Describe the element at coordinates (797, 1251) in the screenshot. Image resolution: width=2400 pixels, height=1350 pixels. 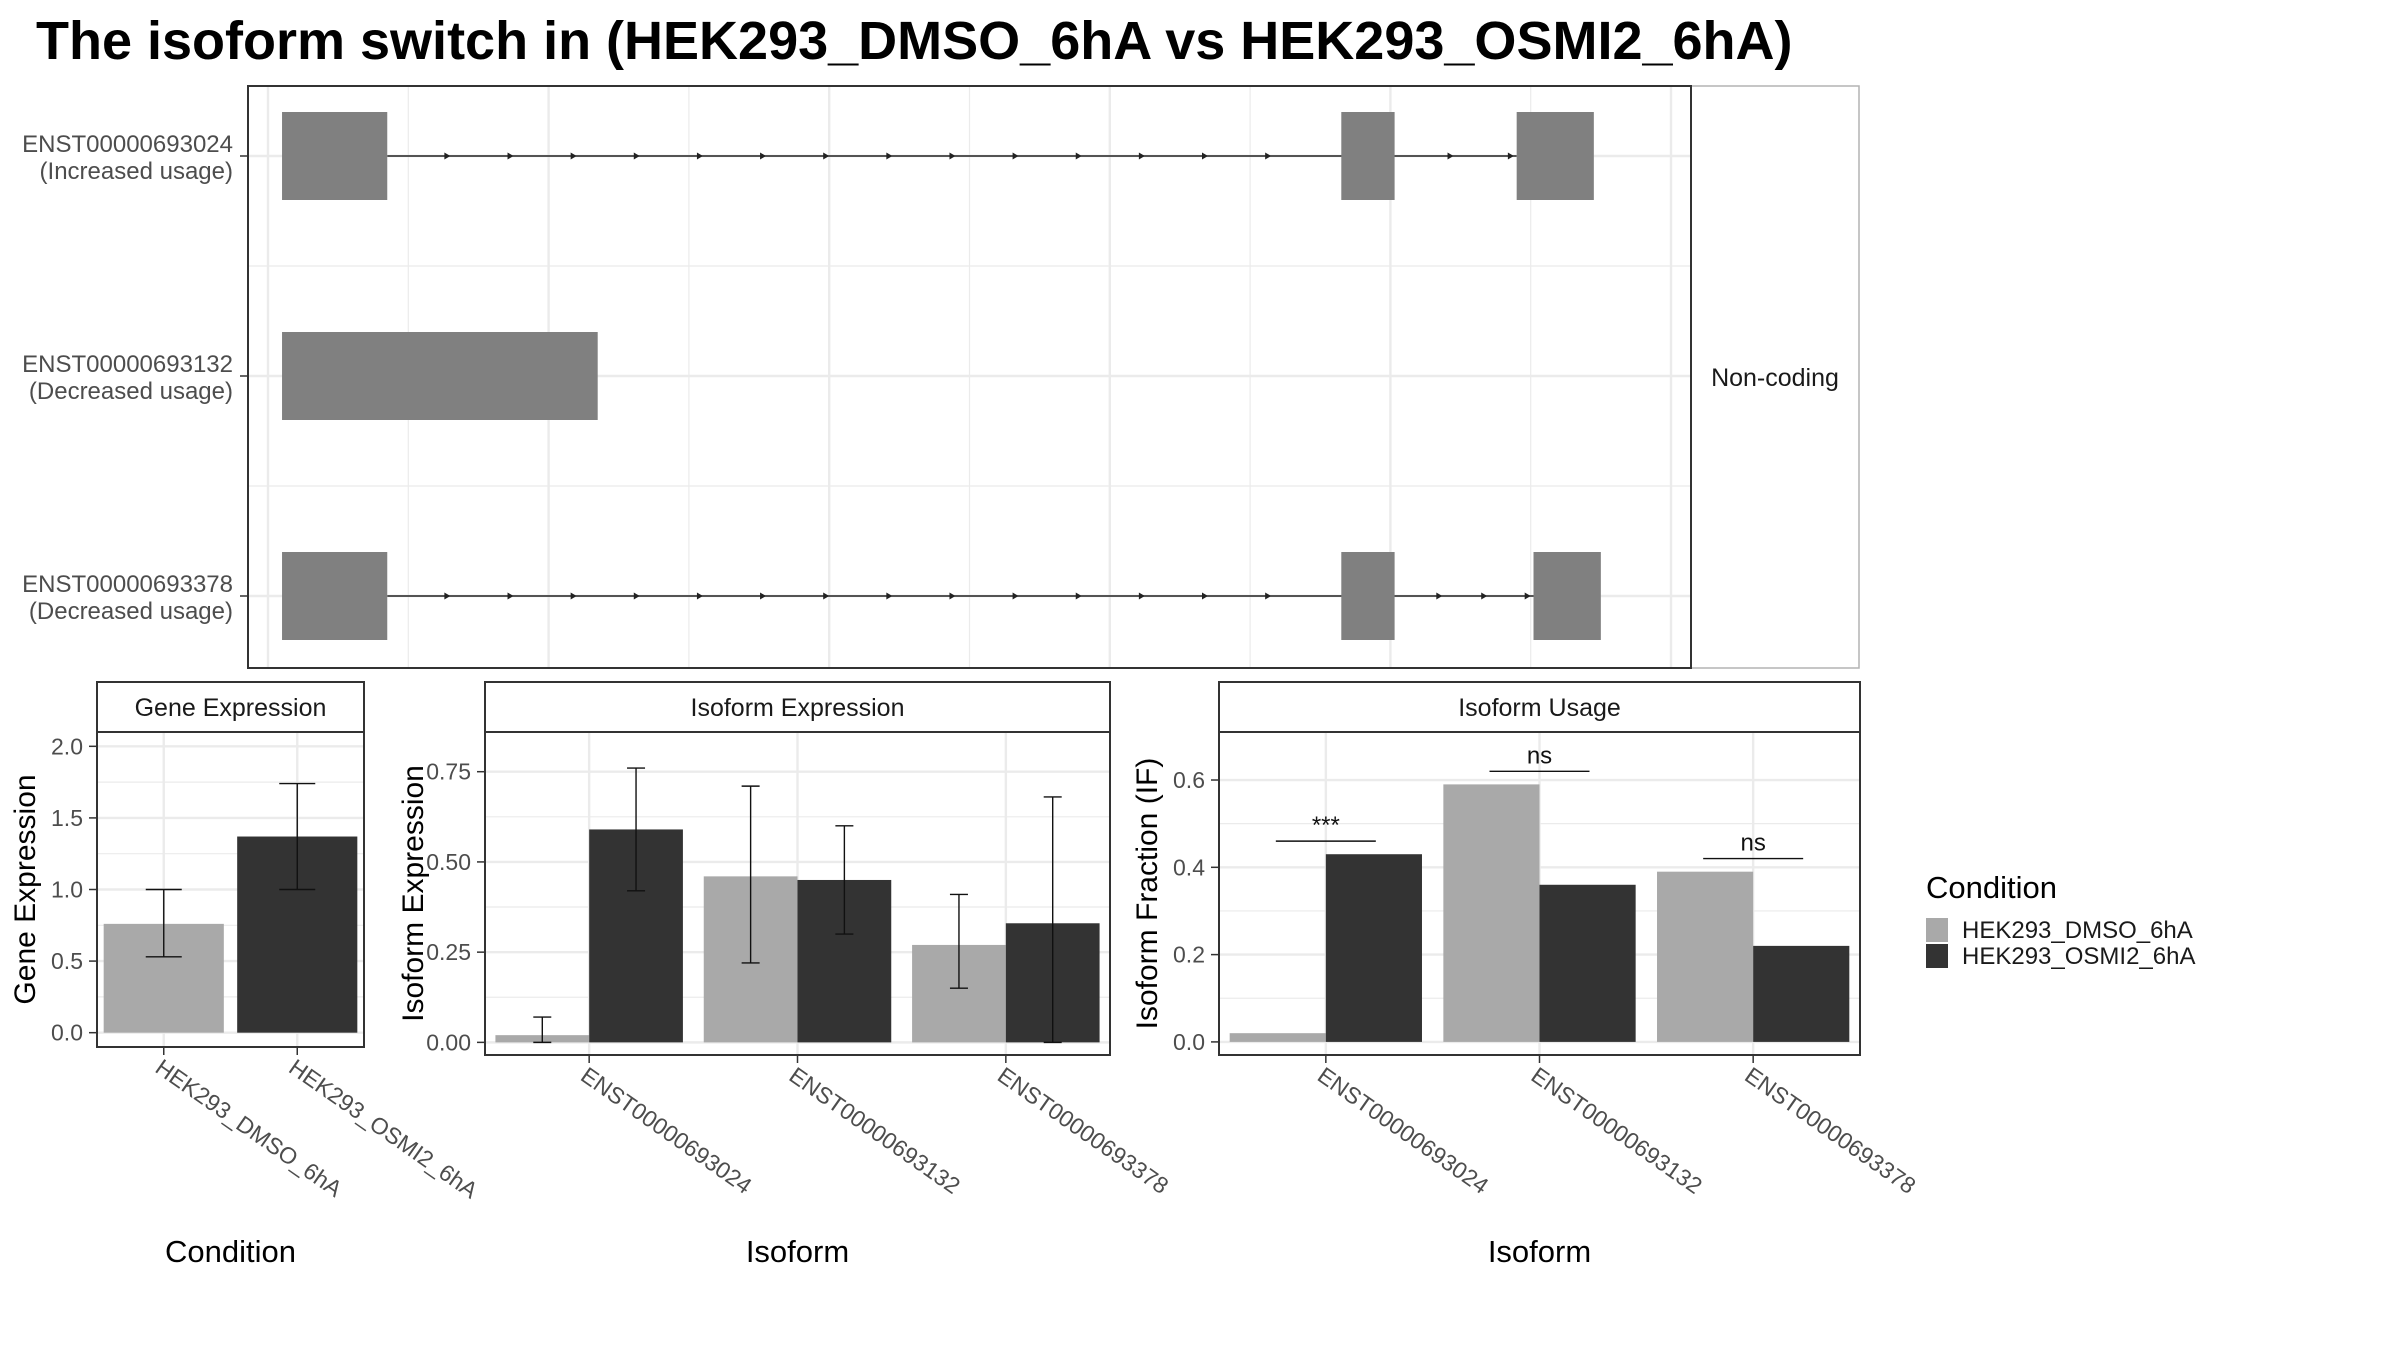
I see `x-axis-title: Isoform` at that location.